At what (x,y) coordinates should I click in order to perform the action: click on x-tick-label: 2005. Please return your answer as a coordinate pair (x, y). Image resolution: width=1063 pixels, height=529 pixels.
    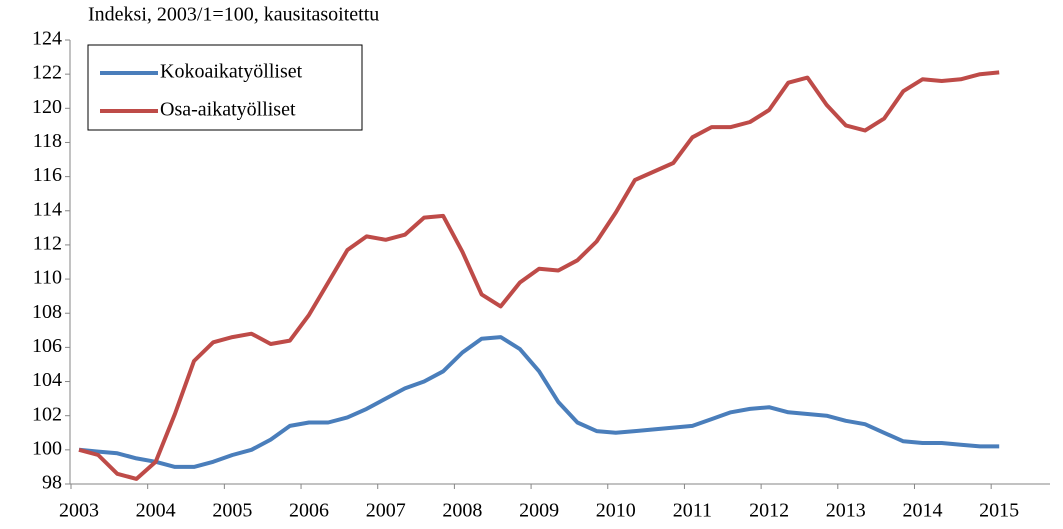
    Looking at the image, I should click on (232, 511).